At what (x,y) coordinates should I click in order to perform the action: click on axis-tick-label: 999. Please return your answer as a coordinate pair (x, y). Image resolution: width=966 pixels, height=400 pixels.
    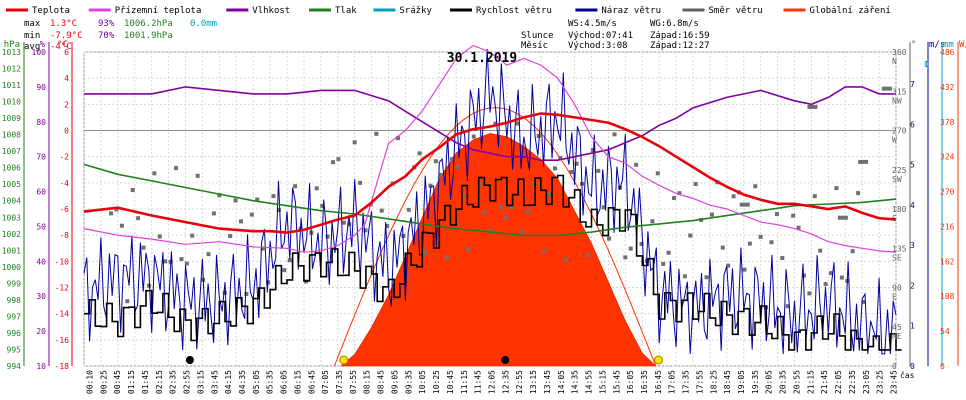
    Looking at the image, I should click on (14, 283).